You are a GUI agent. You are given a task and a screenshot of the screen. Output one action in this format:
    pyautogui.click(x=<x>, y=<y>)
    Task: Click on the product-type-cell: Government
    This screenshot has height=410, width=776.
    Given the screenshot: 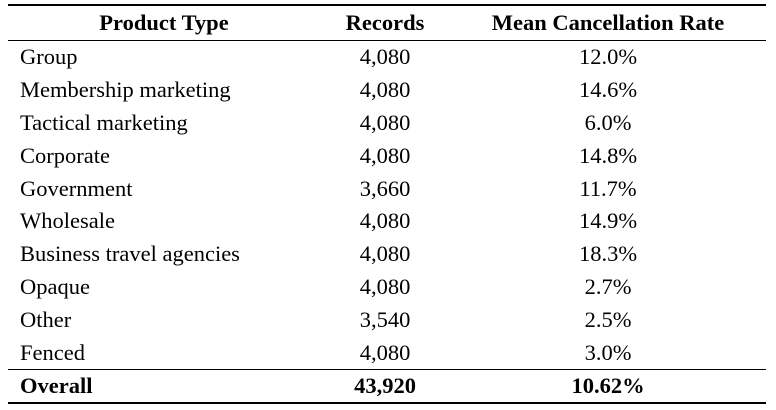 What is the action you would take?
    pyautogui.click(x=76, y=188)
    